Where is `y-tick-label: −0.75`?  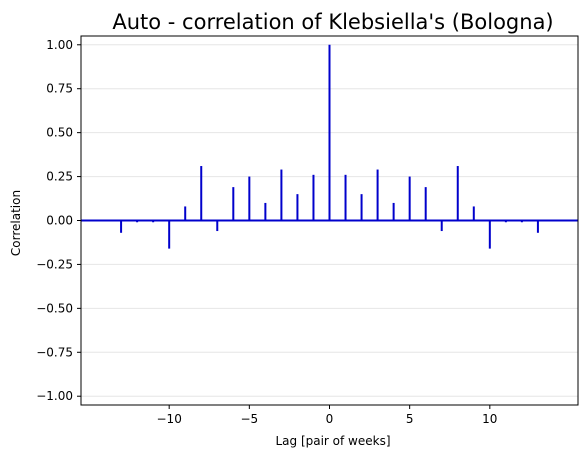
y-tick-label: −0.75 is located at coordinates (54, 352).